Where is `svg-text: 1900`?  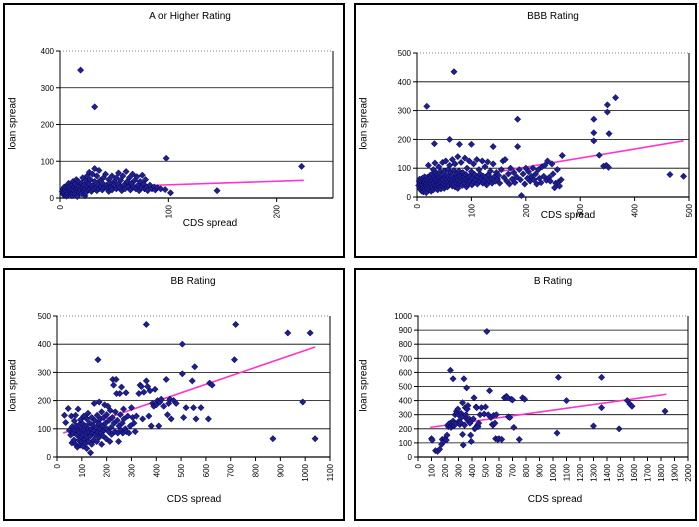
svg-text: 1900 is located at coordinates (675, 472).